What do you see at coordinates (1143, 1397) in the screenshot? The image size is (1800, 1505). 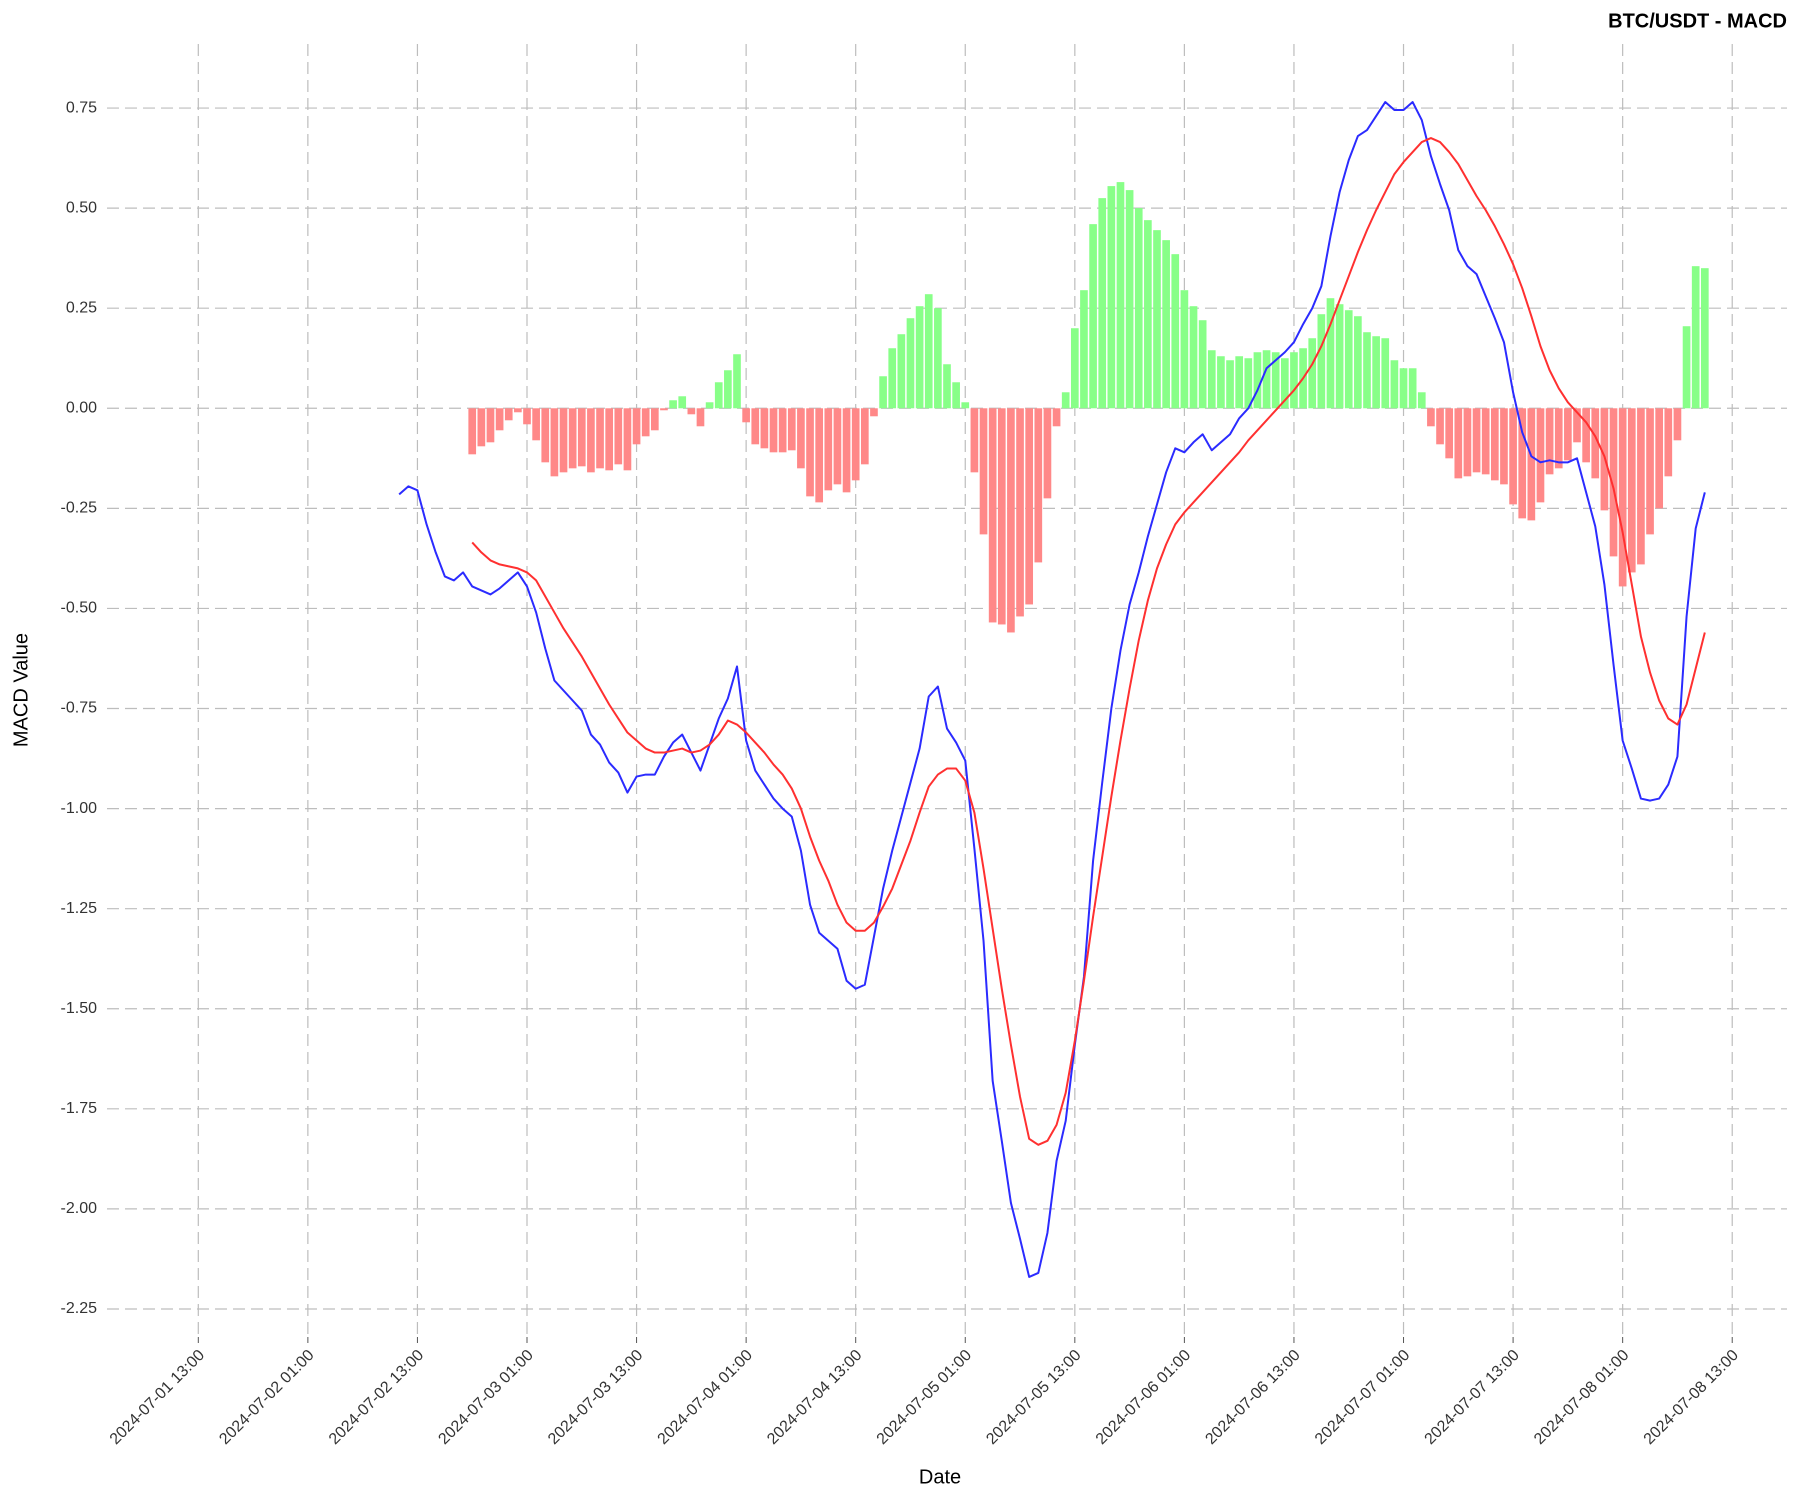 I see `x-tick-label: 2024-07-06 01:00` at bounding box center [1143, 1397].